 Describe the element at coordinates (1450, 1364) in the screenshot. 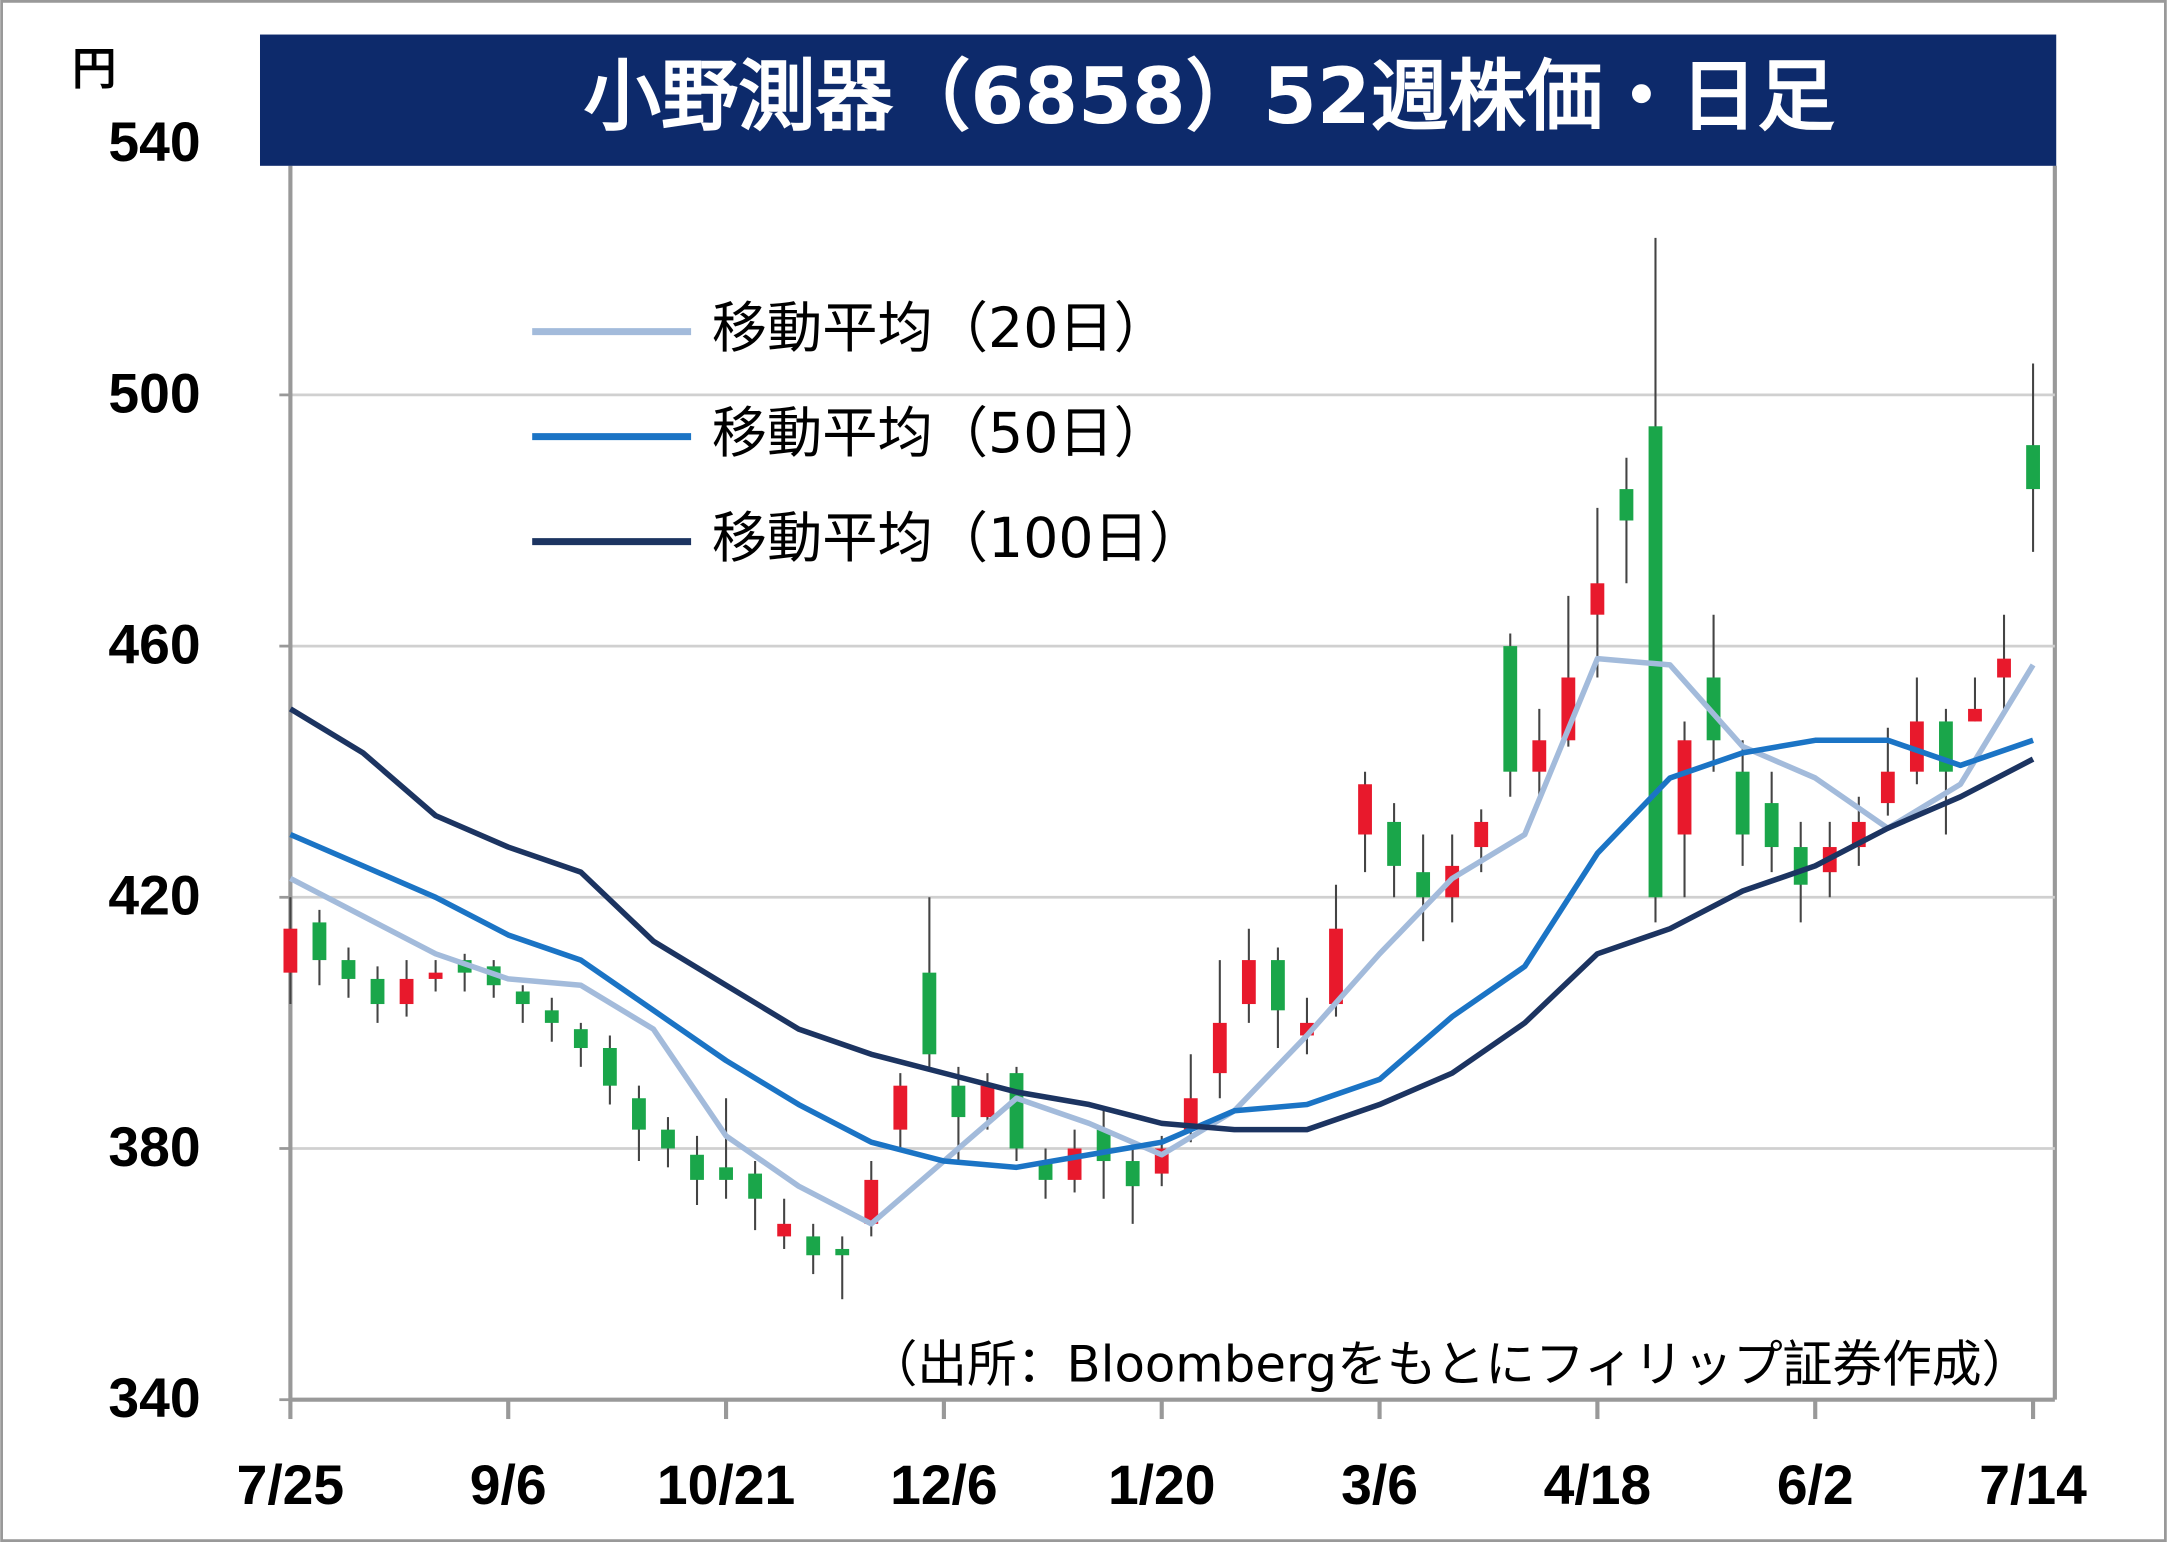

I see `source-note: （出所：Bloombergをもとにフィリップ証券作成）` at that location.